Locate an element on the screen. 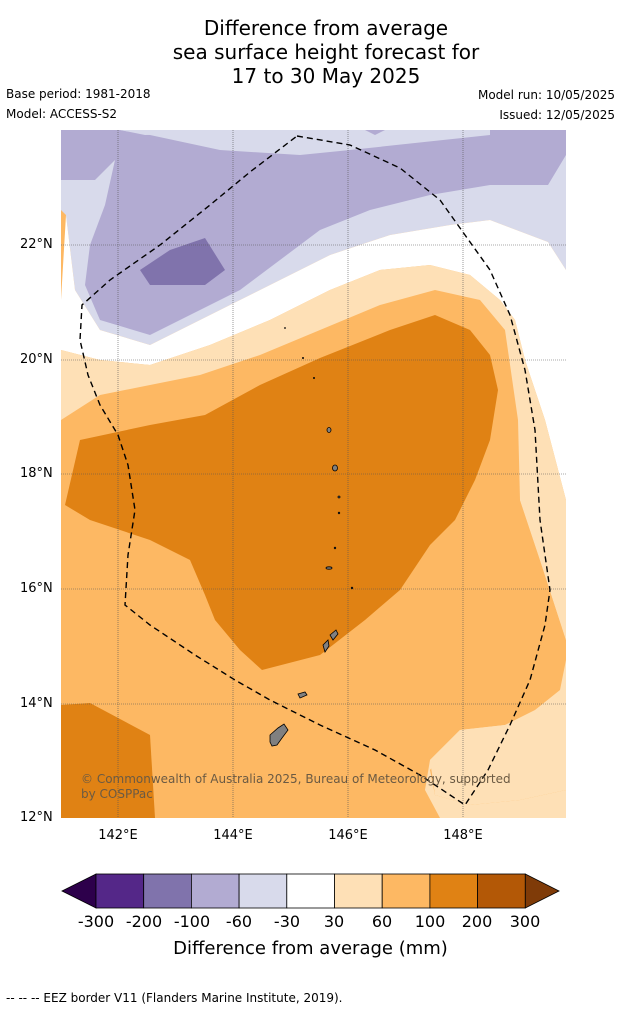  colorbar is located at coordinates (310, 891).